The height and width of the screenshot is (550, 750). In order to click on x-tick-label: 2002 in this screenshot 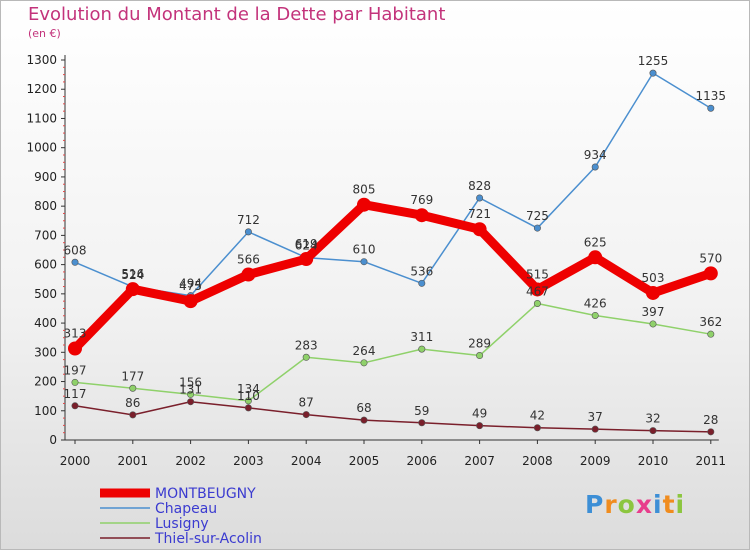, I will do `click(190, 461)`.